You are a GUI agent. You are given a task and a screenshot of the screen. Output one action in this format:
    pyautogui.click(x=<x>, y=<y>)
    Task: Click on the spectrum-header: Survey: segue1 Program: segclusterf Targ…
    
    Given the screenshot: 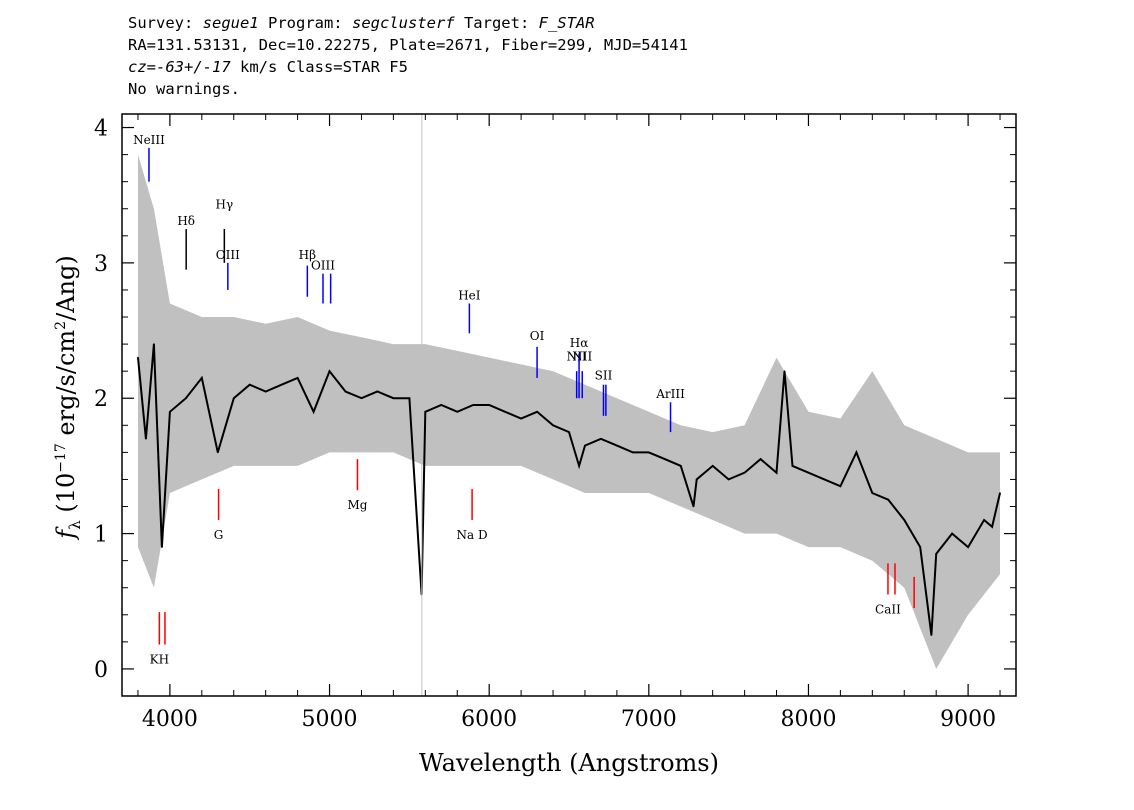 What is the action you would take?
    pyautogui.click(x=408, y=56)
    